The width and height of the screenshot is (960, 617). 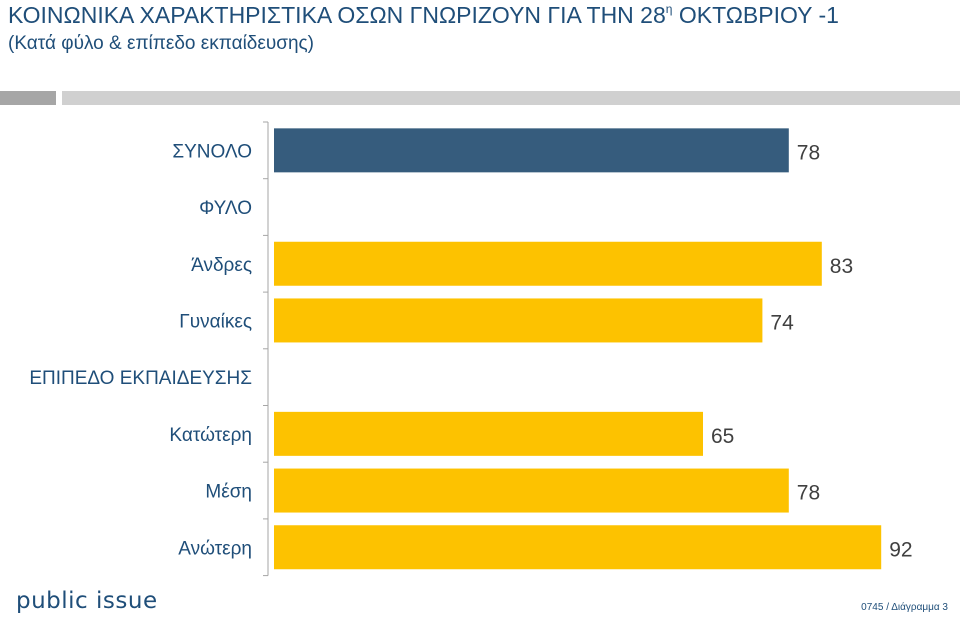 I want to click on category-label: Άνδρες, so click(x=221, y=265).